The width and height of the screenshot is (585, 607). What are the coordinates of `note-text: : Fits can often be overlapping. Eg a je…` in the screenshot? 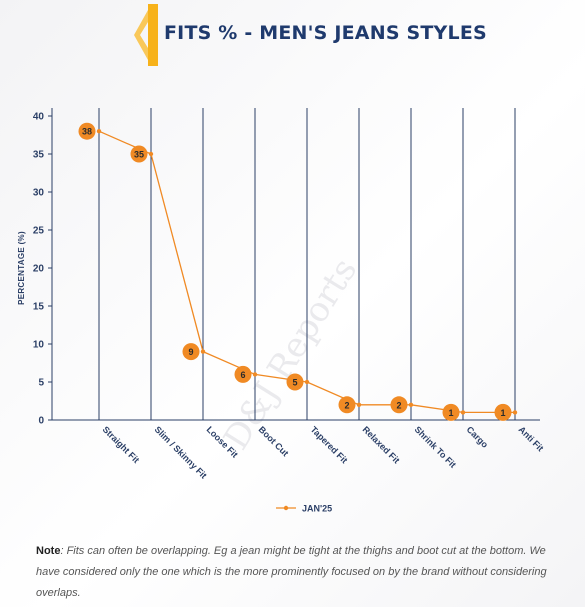 It's located at (291, 572).